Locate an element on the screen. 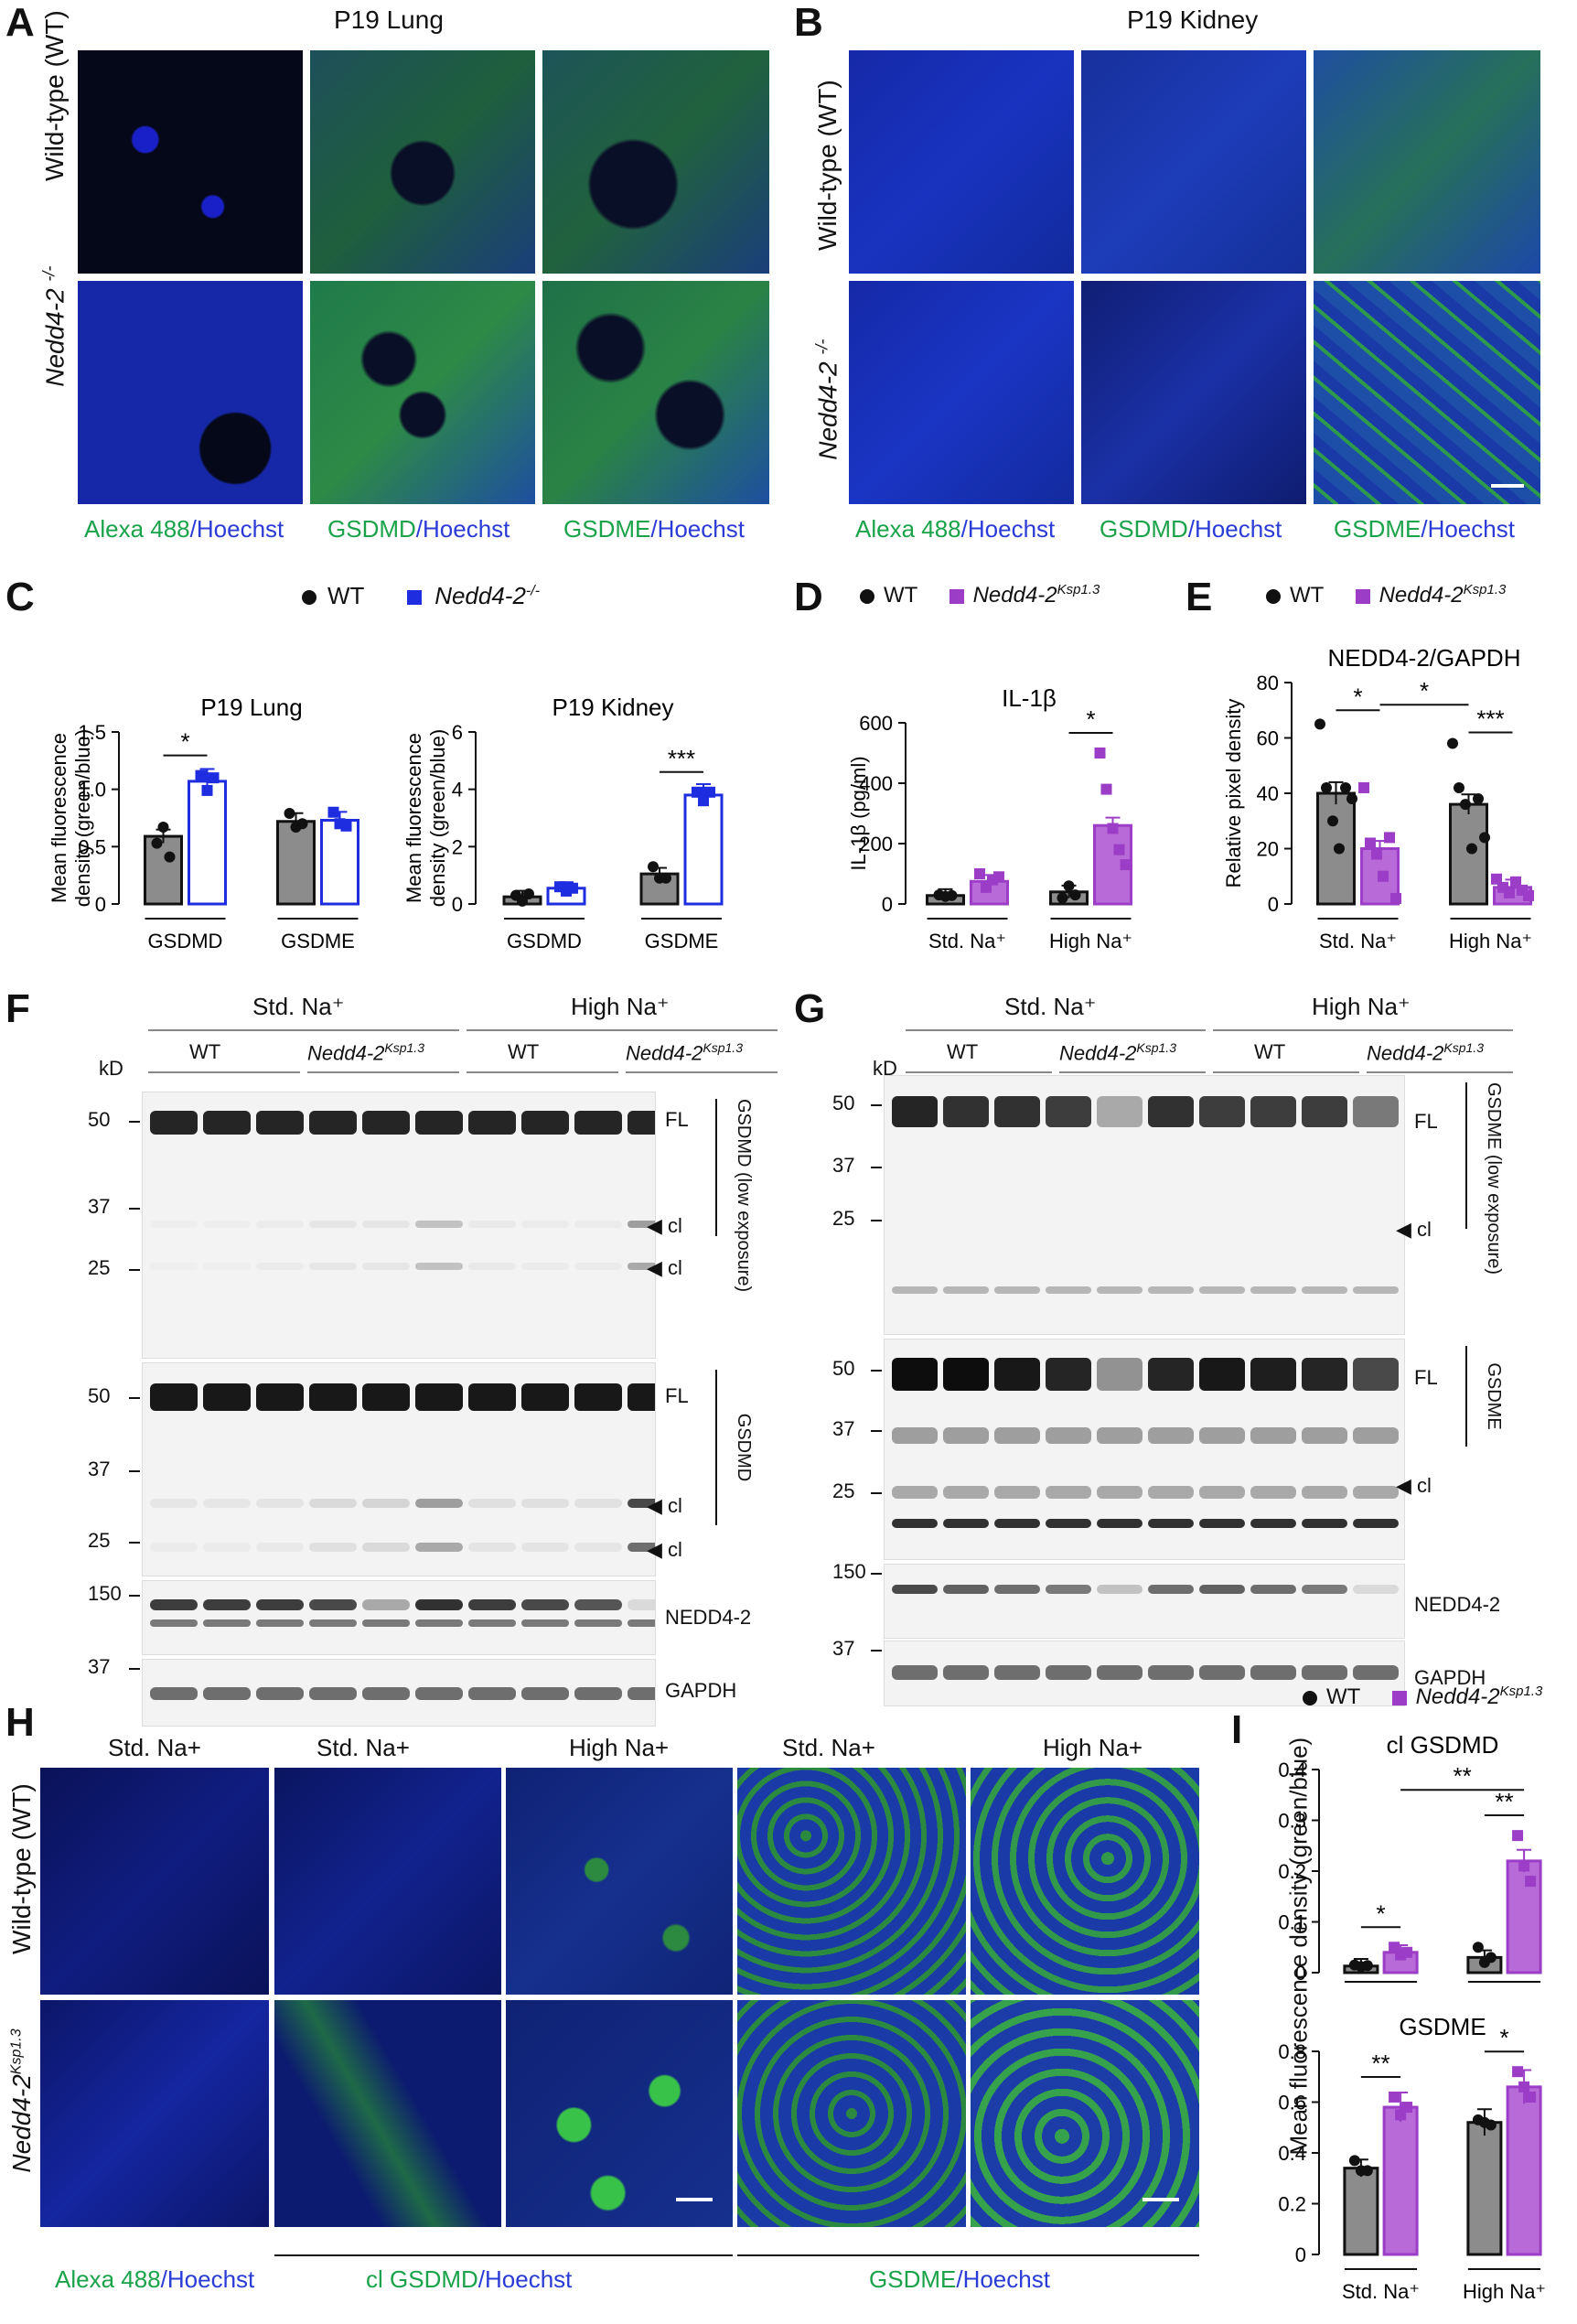 The image size is (1577, 2324). panel-i-ylabel: Mean fluorescence density (green/blue) is located at coordinates (1298, 1946).